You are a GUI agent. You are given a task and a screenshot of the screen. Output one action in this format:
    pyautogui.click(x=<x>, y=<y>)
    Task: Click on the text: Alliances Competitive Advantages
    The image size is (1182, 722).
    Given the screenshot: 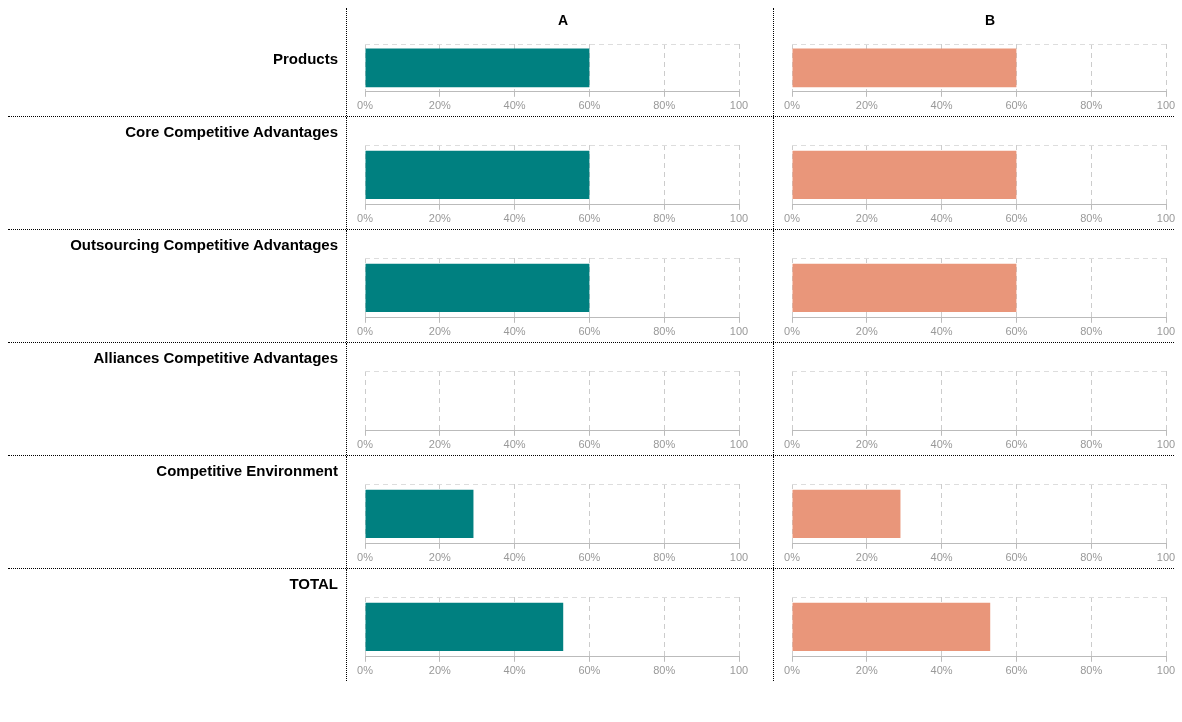 What is the action you would take?
    pyautogui.click(x=215, y=357)
    